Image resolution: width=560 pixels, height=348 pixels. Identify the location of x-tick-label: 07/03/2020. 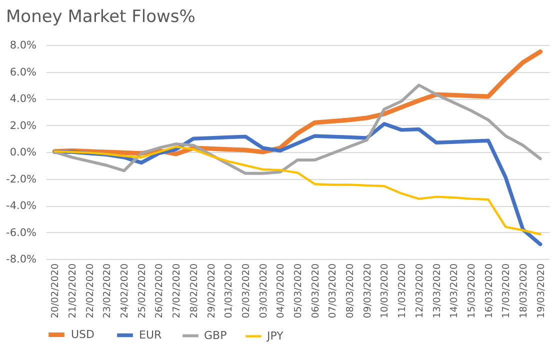
(333, 291).